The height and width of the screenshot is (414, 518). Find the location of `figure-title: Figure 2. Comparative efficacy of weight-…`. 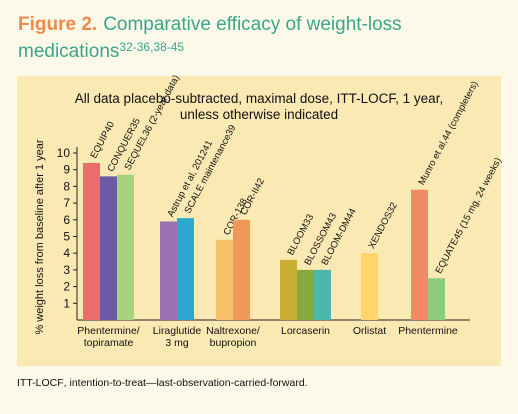

figure-title: Figure 2. Comparative efficacy of weight-… is located at coordinates (263, 38).